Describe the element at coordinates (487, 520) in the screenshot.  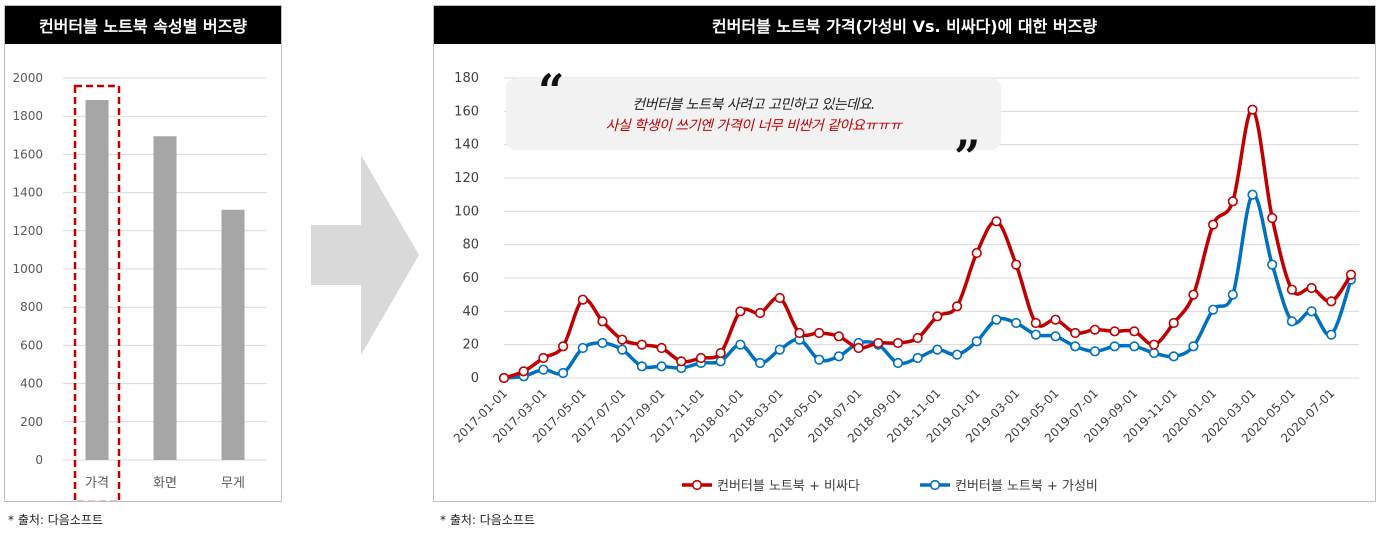
I see `right-source-note: * 출처: 다음소프트` at that location.